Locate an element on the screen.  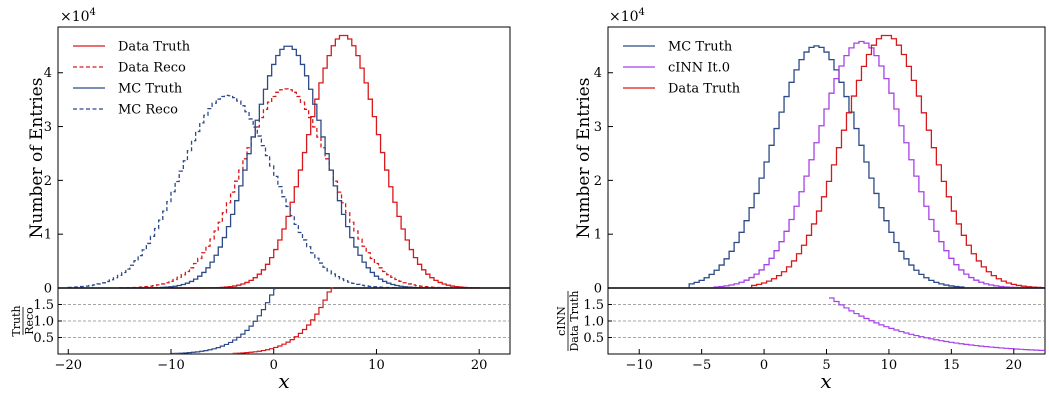
right-x-axis-label: x is located at coordinates (825, 381).